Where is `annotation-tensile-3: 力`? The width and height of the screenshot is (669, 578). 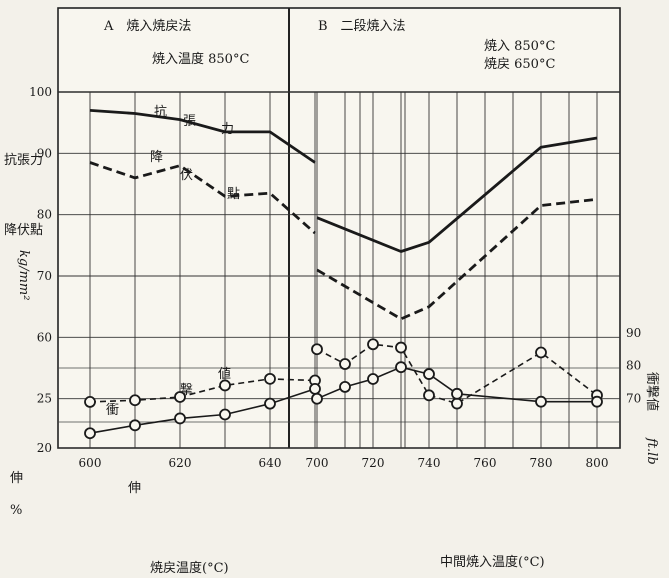
annotation-tensile-3: 力 is located at coordinates (227, 129).